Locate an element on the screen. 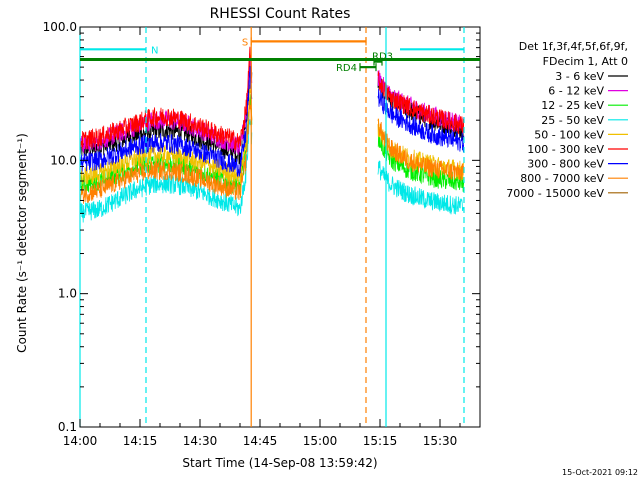 The width and height of the screenshot is (640, 480). series-line-50-100kev-seg0 is located at coordinates (166, 135).